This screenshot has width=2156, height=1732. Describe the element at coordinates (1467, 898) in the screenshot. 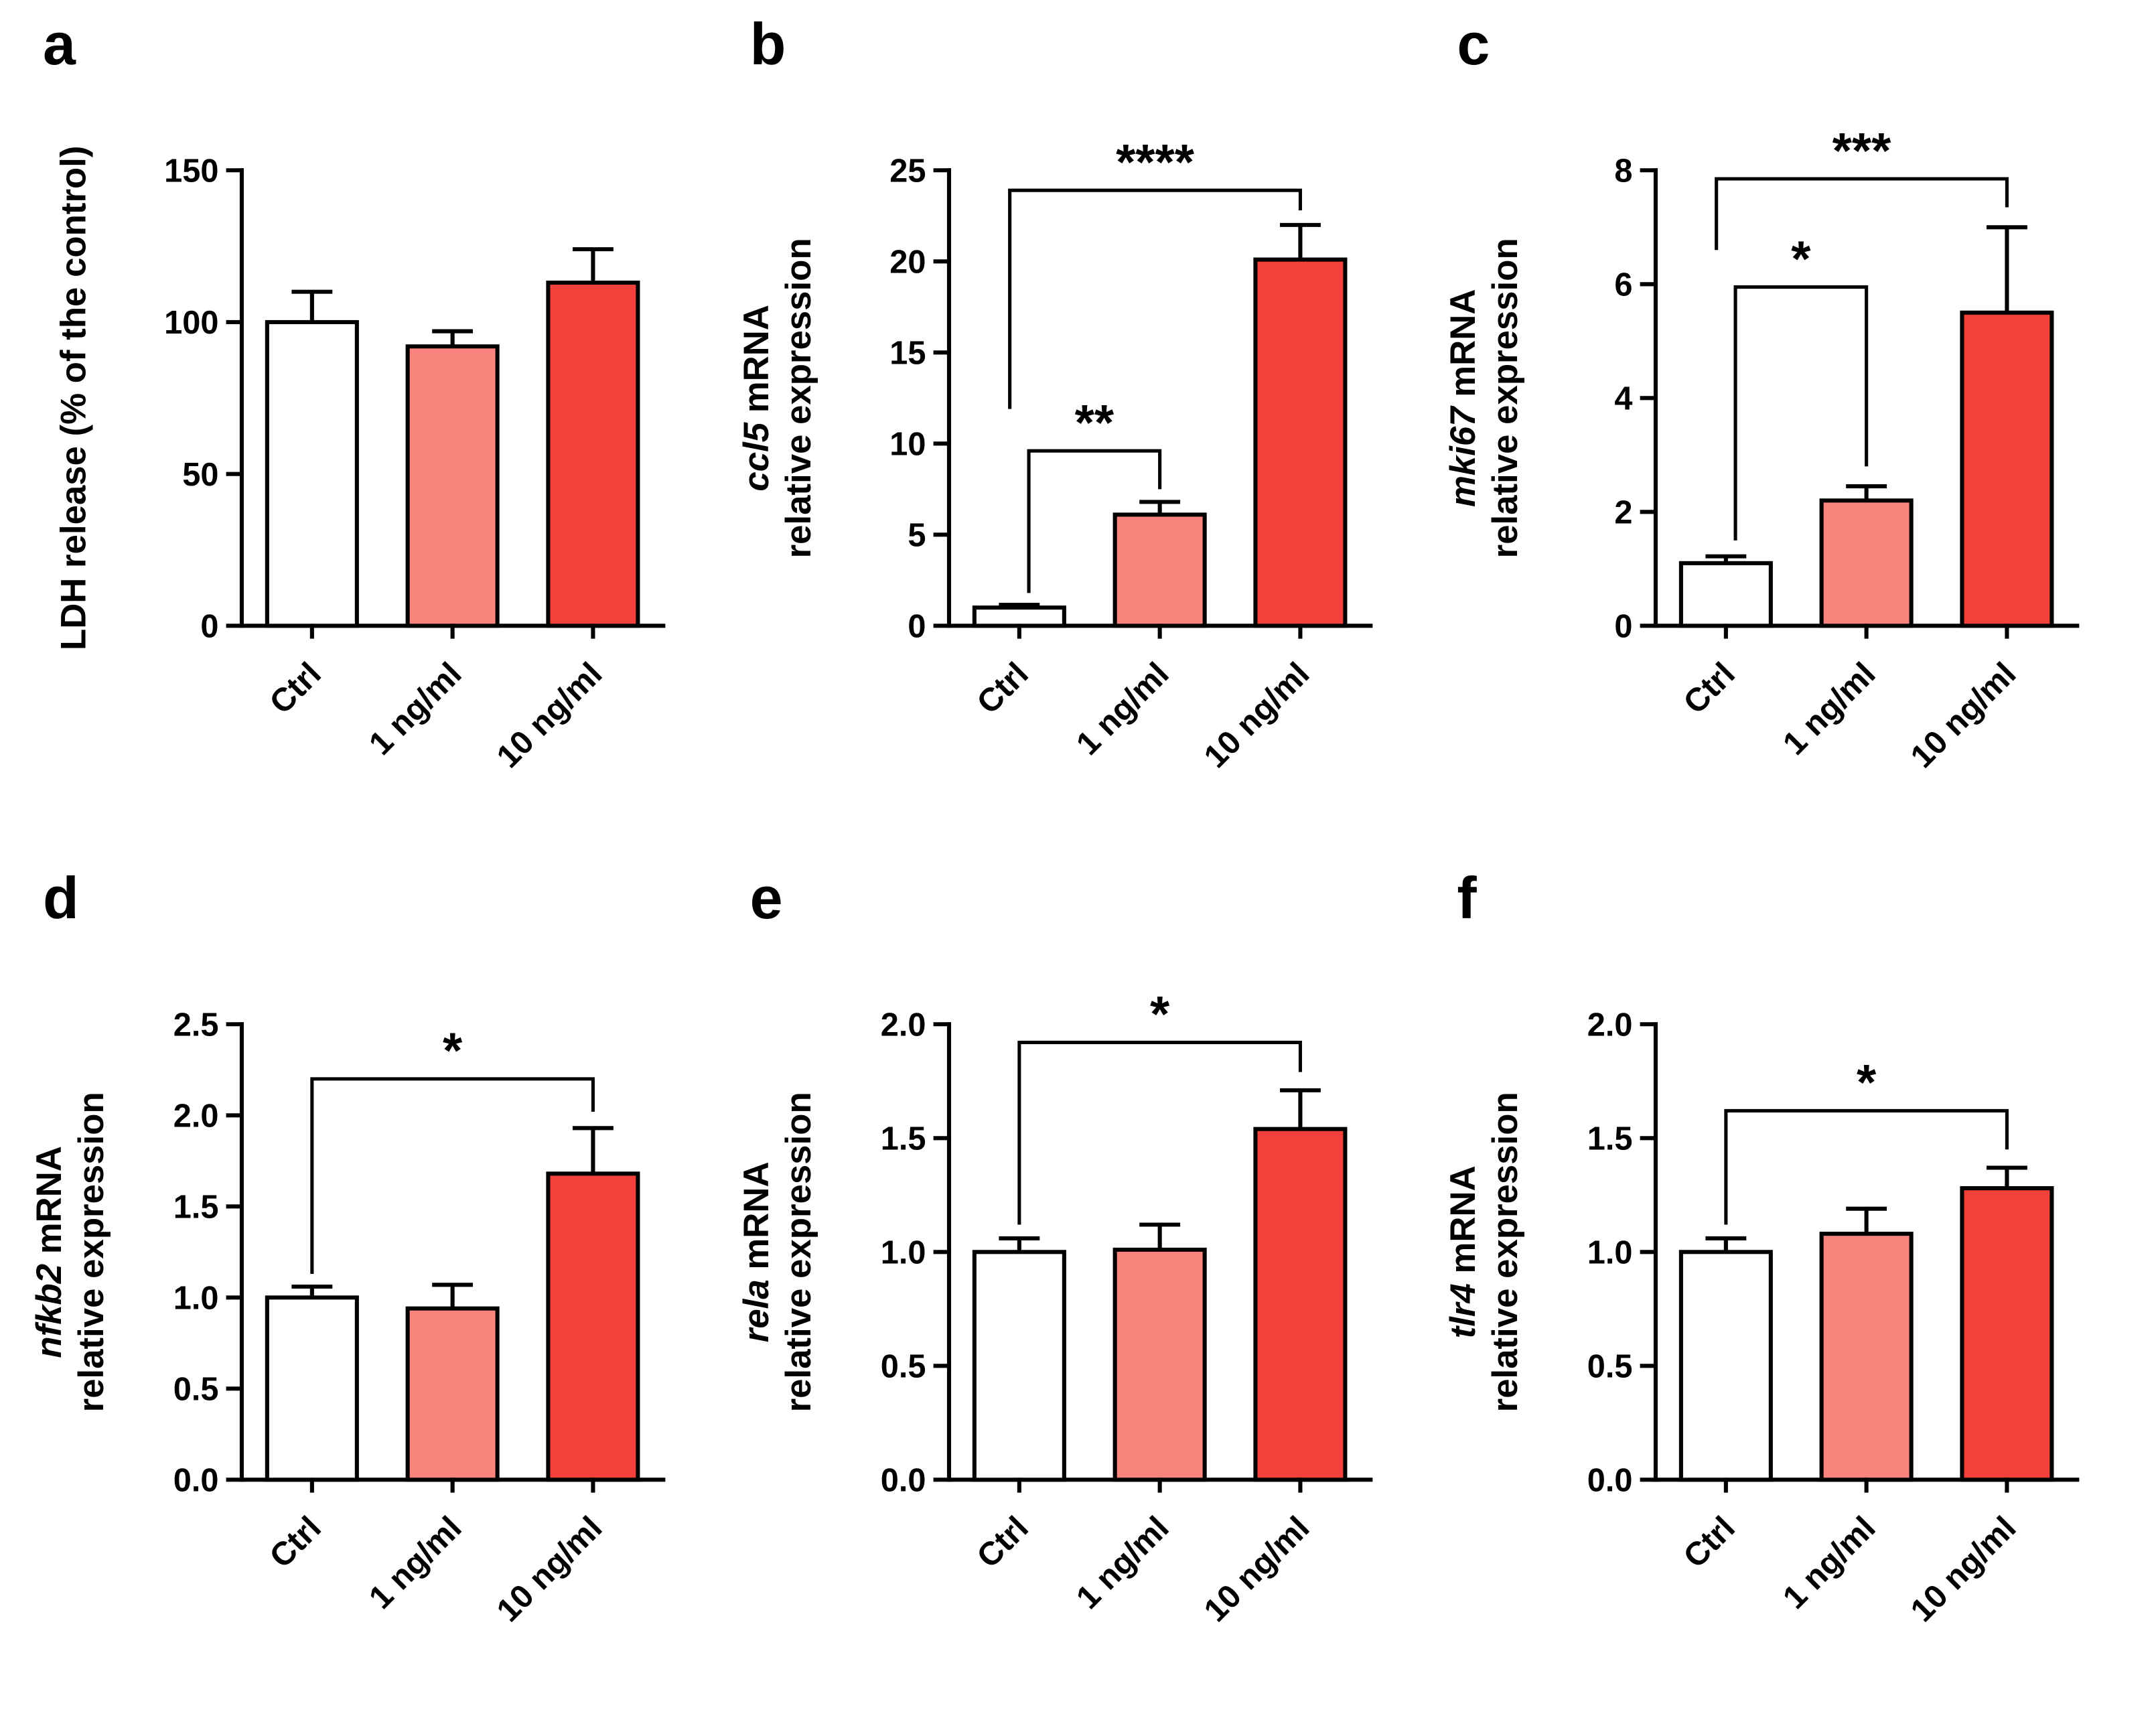

I see `panel-letter-f: f` at that location.